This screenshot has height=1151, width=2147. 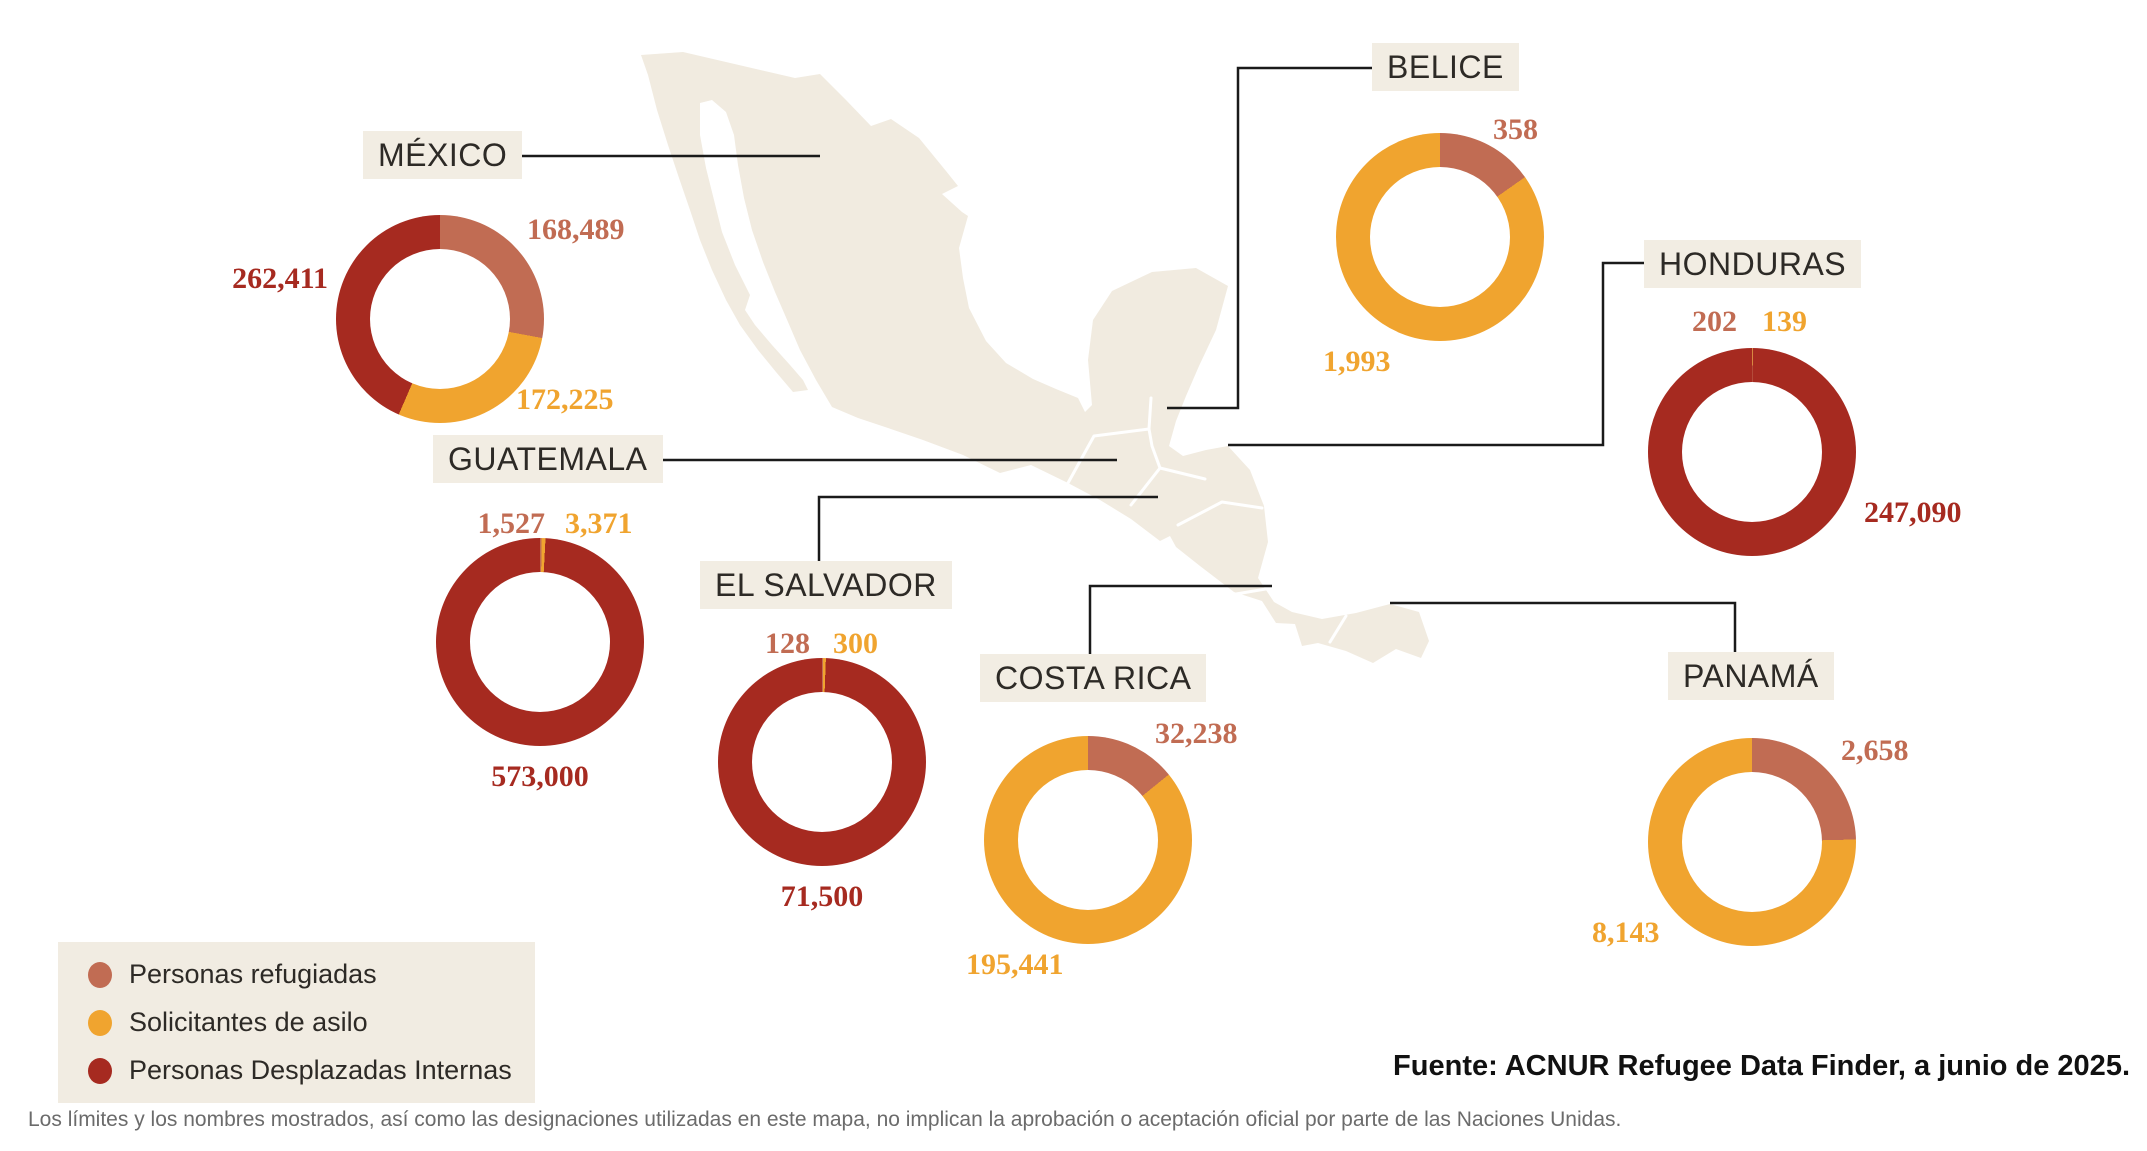 What do you see at coordinates (1357, 361) in the screenshot?
I see `value-belice-asylum: 1,993` at bounding box center [1357, 361].